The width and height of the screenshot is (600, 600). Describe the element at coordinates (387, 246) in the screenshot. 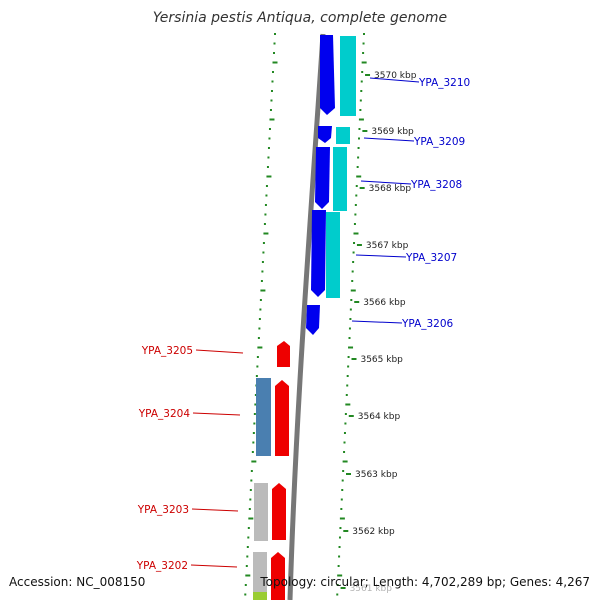

I see `scale-tick-label: 3567 kbp` at that location.